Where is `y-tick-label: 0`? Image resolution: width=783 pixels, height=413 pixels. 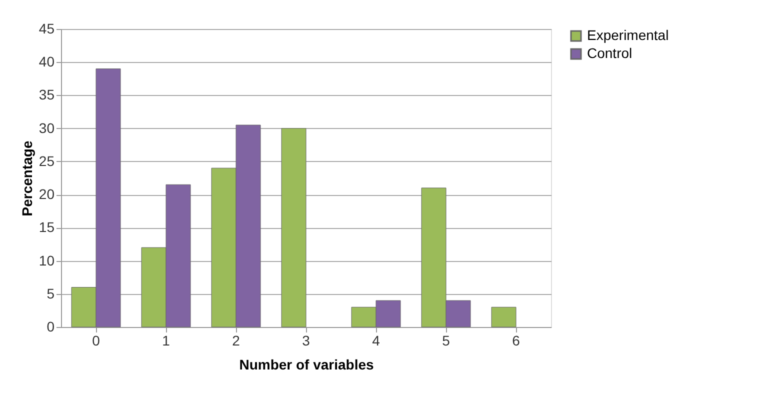
y-tick-label: 0 is located at coordinates (50, 326).